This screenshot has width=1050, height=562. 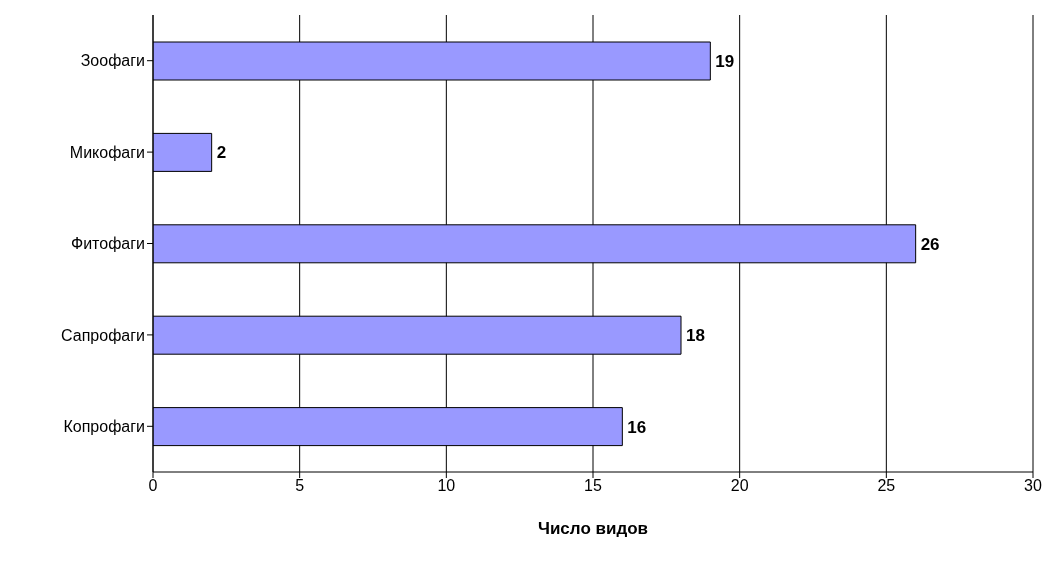 What do you see at coordinates (725, 62) in the screenshot?
I see `data-label: 19` at bounding box center [725, 62].